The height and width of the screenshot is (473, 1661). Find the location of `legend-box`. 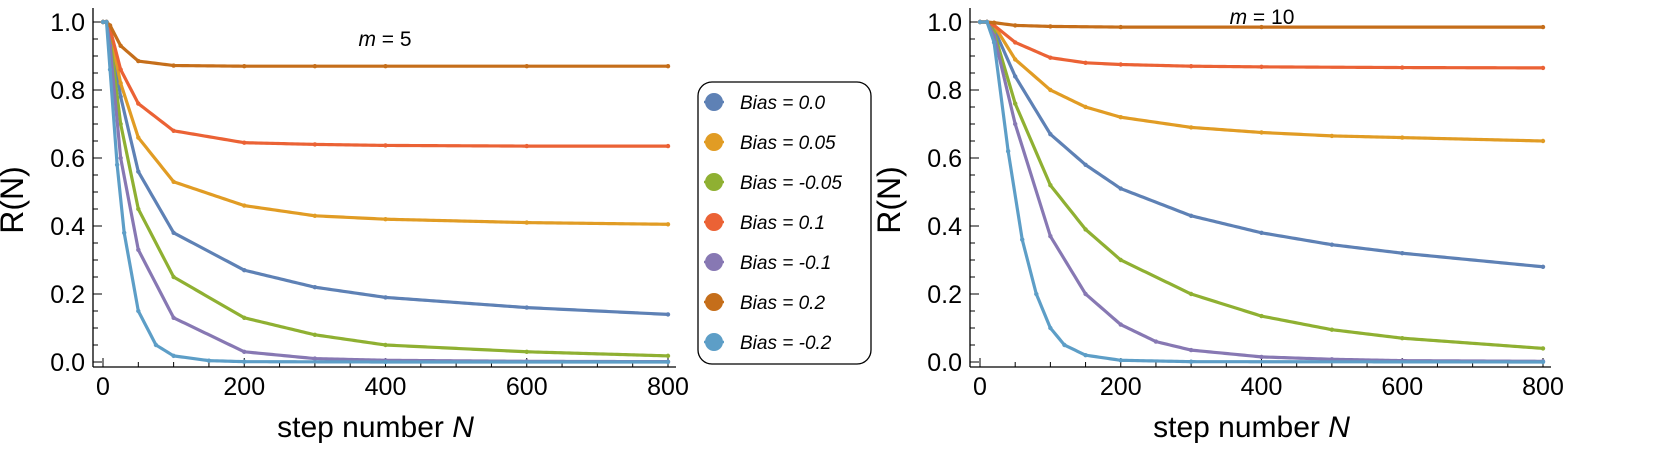

legend-box is located at coordinates (784, 223).